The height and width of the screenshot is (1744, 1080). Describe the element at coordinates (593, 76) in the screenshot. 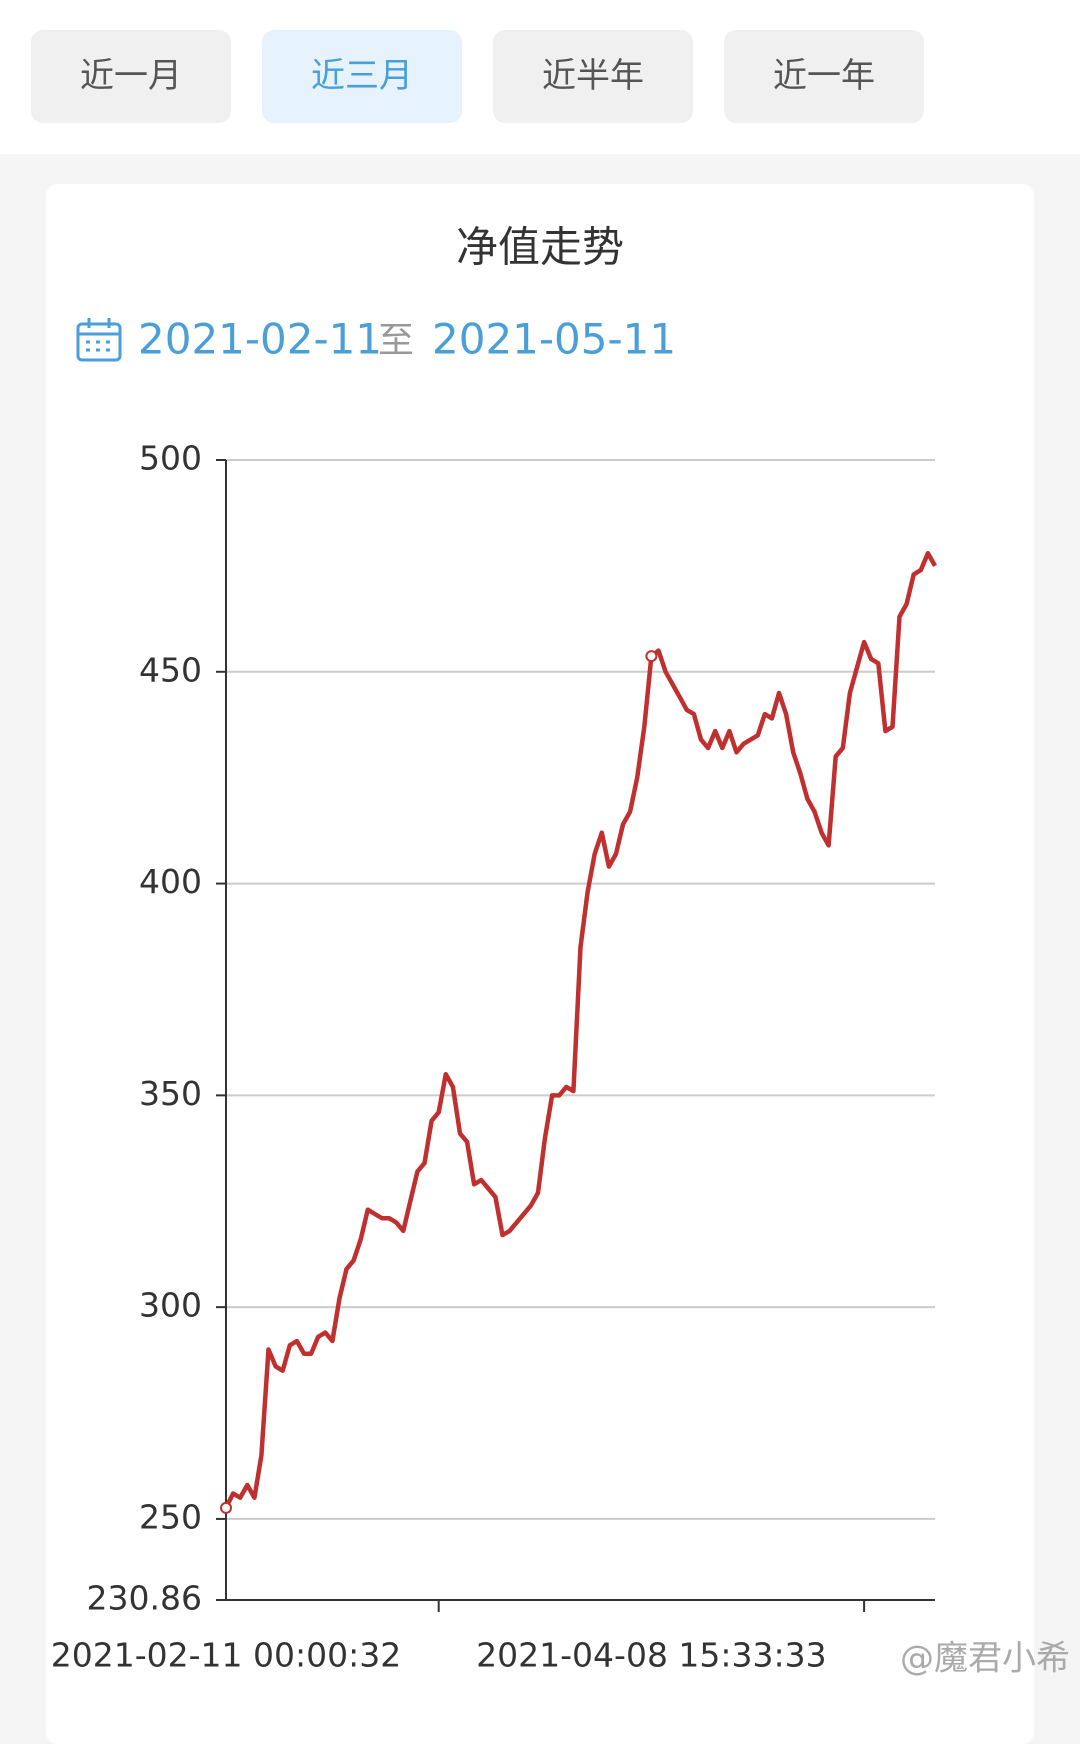

I see `range-tab: 近半年` at that location.